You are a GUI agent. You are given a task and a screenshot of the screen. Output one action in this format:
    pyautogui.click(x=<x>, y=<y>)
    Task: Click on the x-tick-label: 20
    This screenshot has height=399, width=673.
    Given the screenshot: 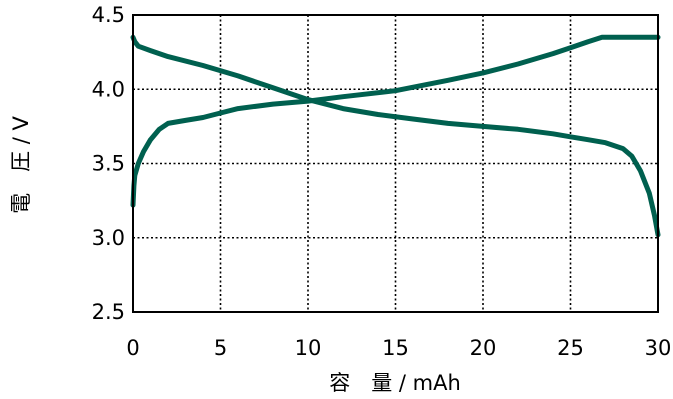 What is the action you would take?
    pyautogui.click(x=483, y=348)
    